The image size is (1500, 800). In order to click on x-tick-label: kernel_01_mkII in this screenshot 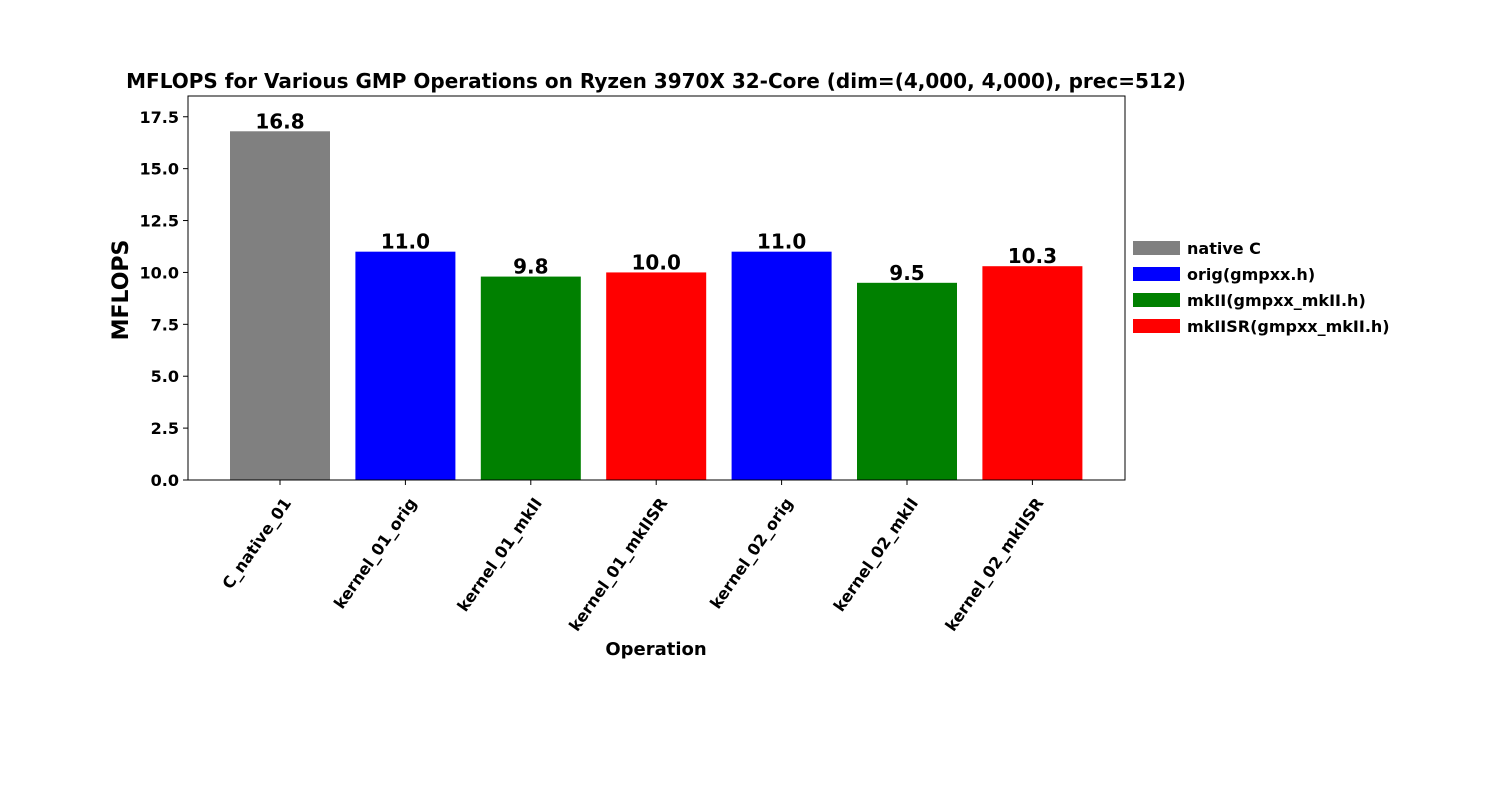, I will do `click(499, 554)`.